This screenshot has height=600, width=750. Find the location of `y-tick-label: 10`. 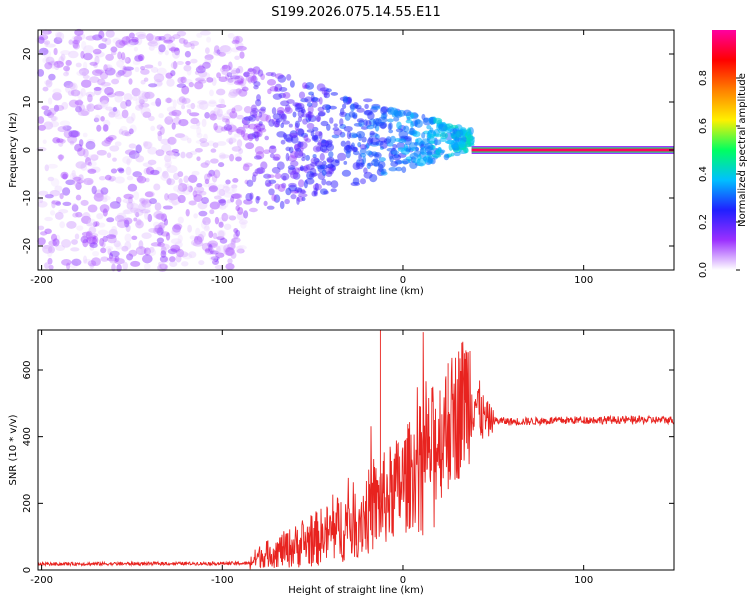

y-tick-label: 10 is located at coordinates (27, 102).